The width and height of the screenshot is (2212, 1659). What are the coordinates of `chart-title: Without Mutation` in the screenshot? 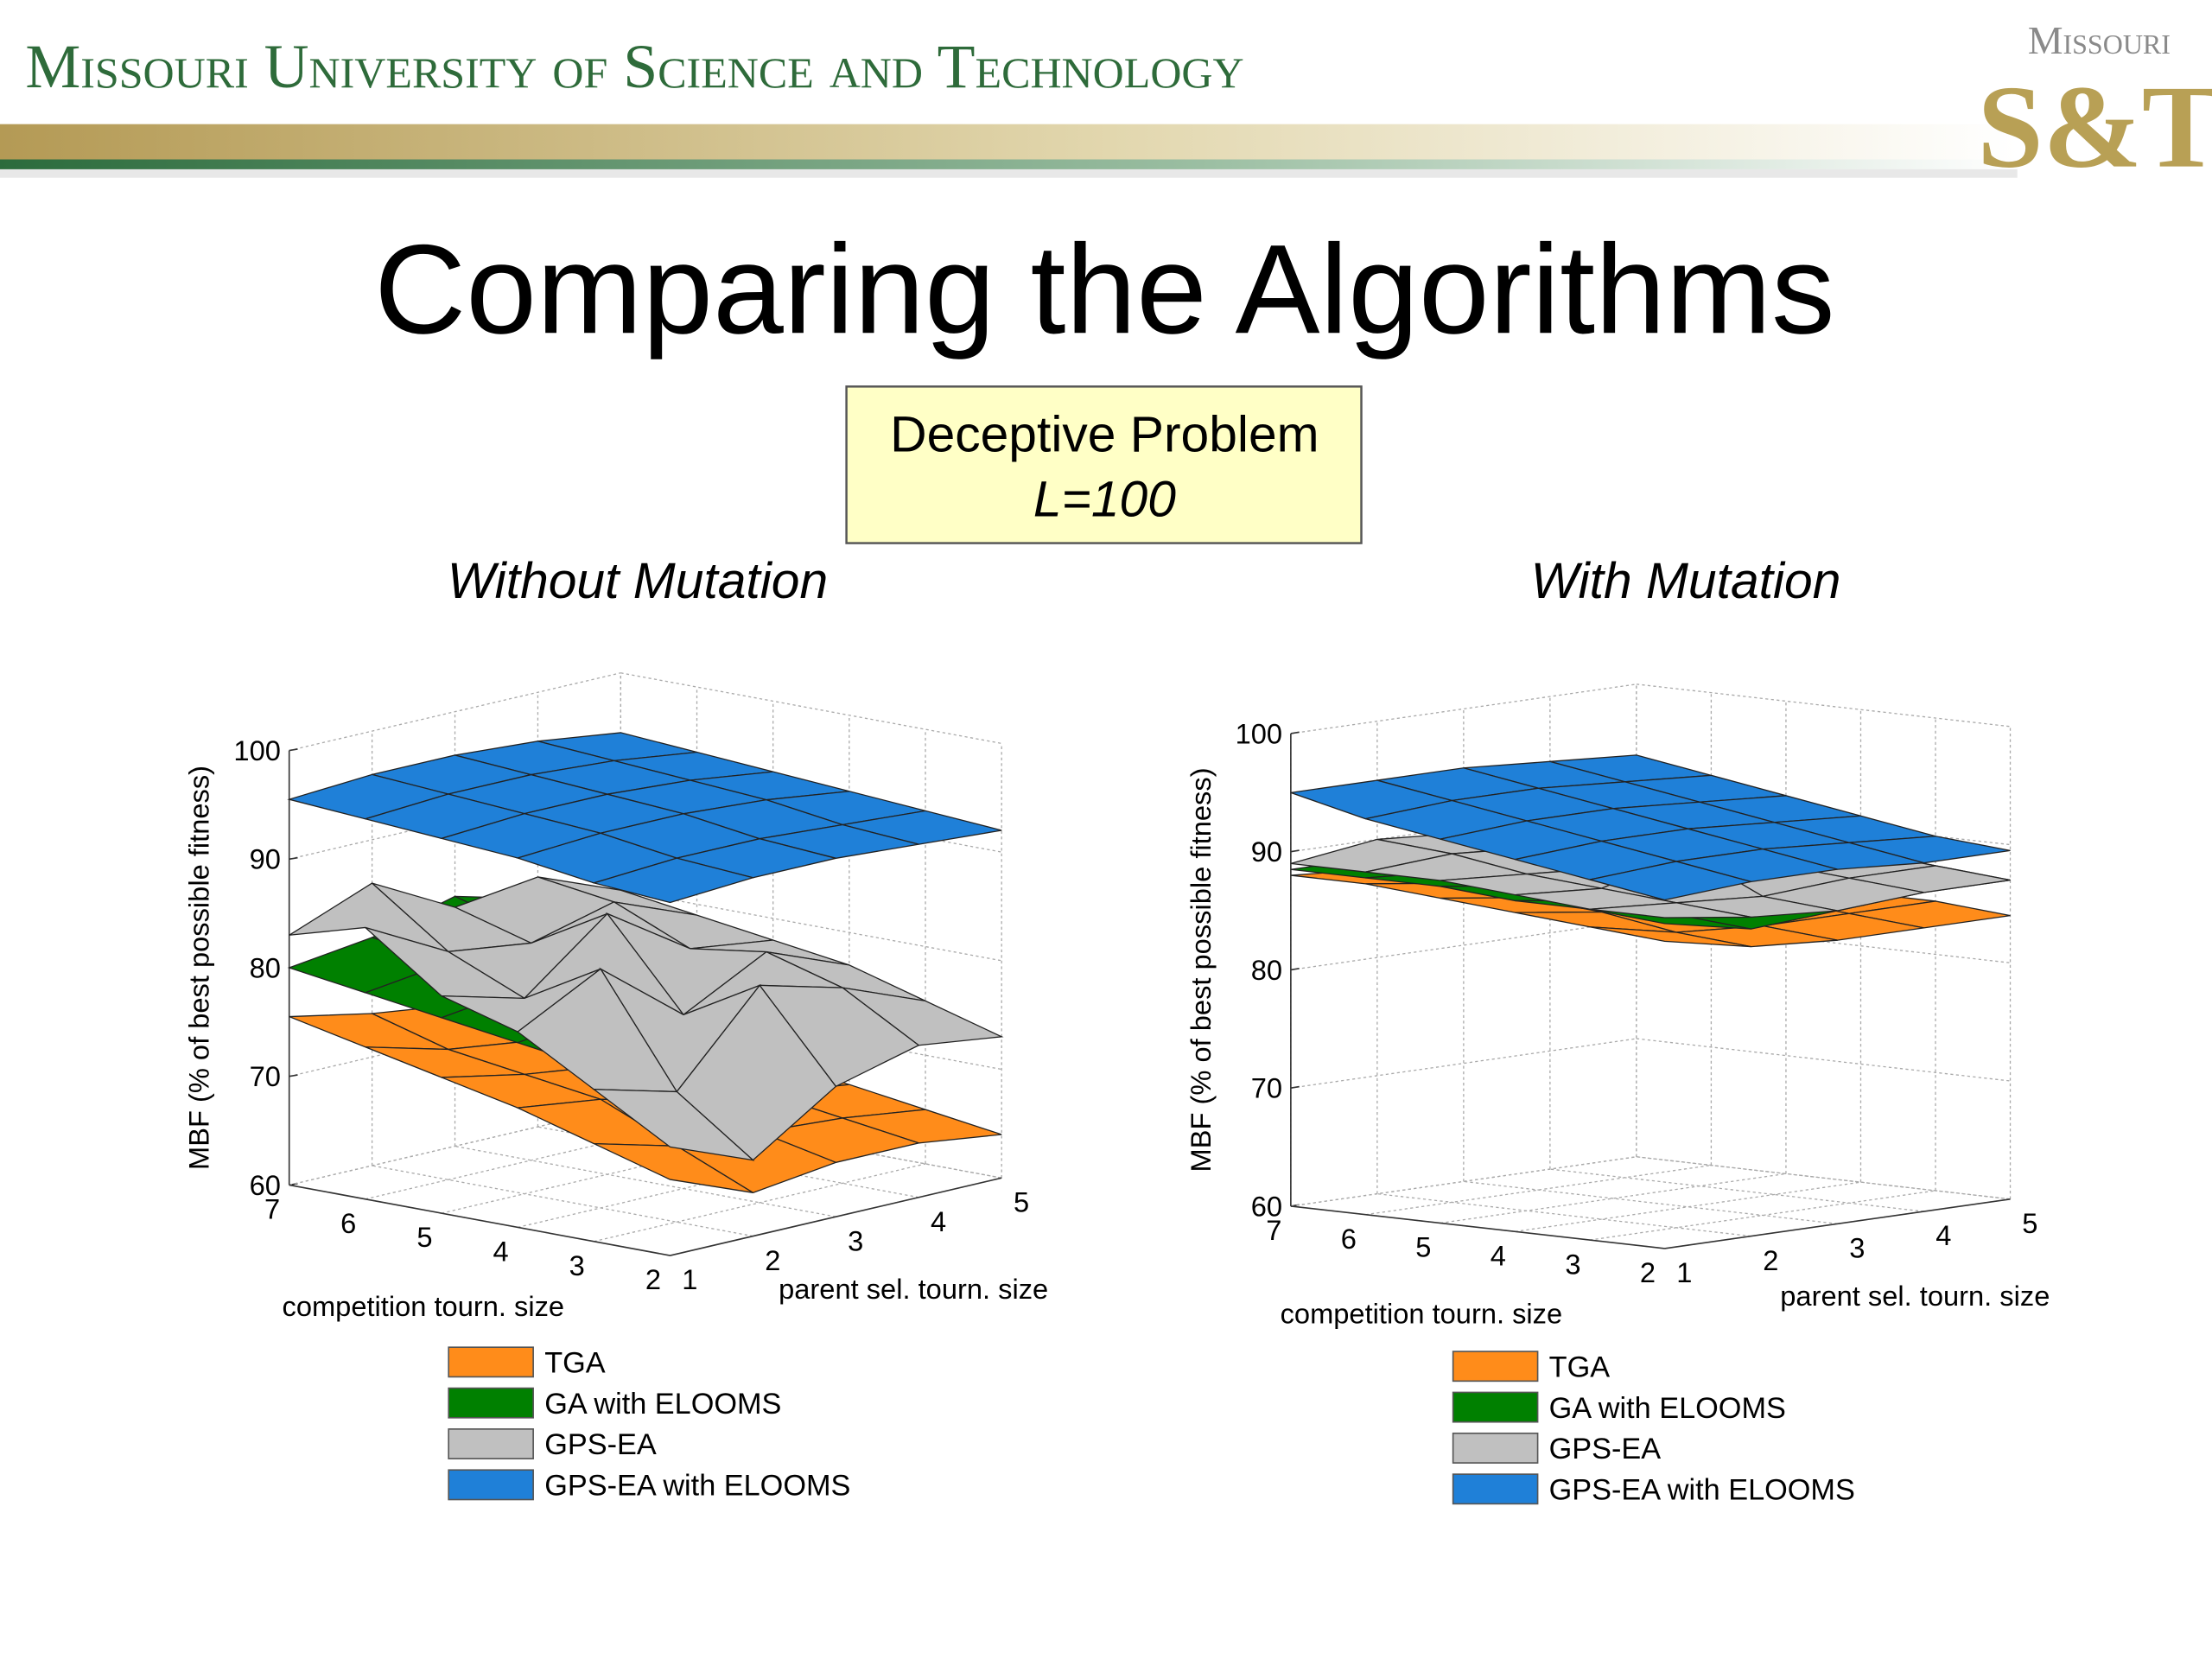 It's located at (638, 581).